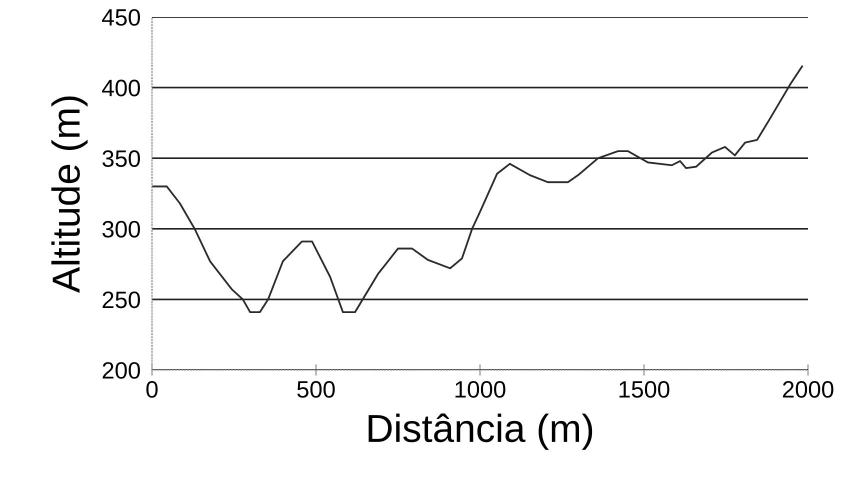  I want to click on y-tick-label: 250, so click(121, 299).